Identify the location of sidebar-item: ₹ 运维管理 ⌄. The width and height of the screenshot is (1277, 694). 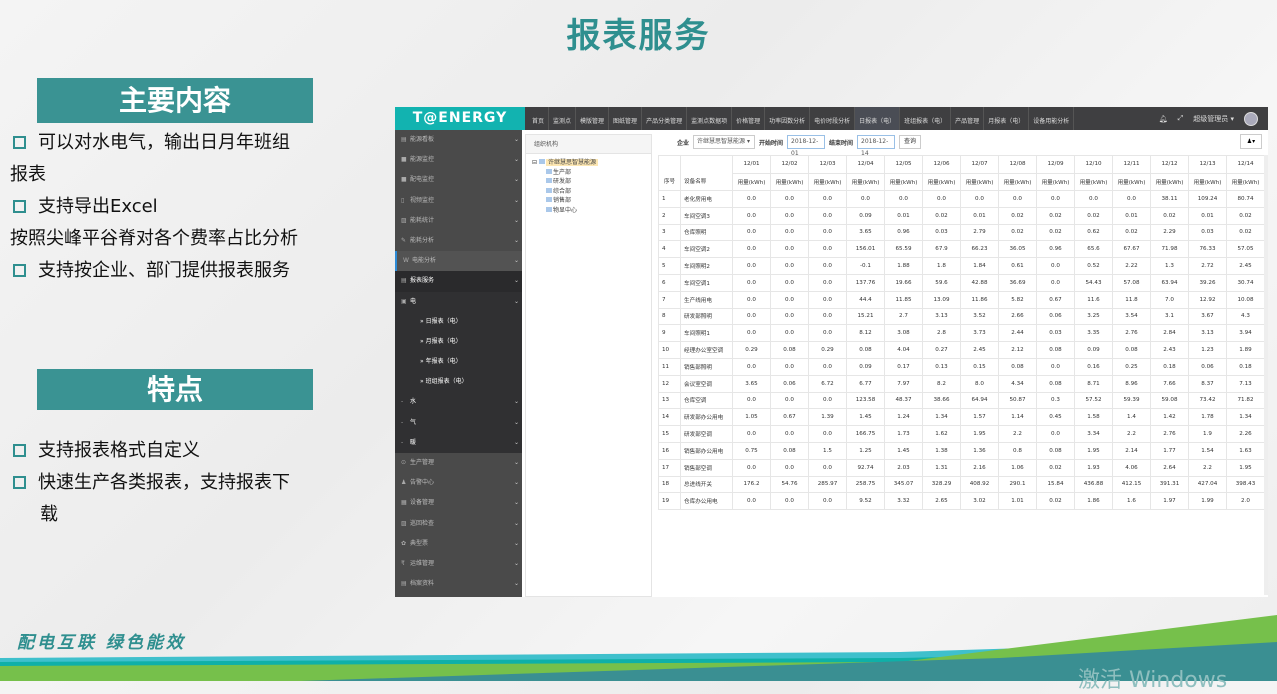
(458, 564).